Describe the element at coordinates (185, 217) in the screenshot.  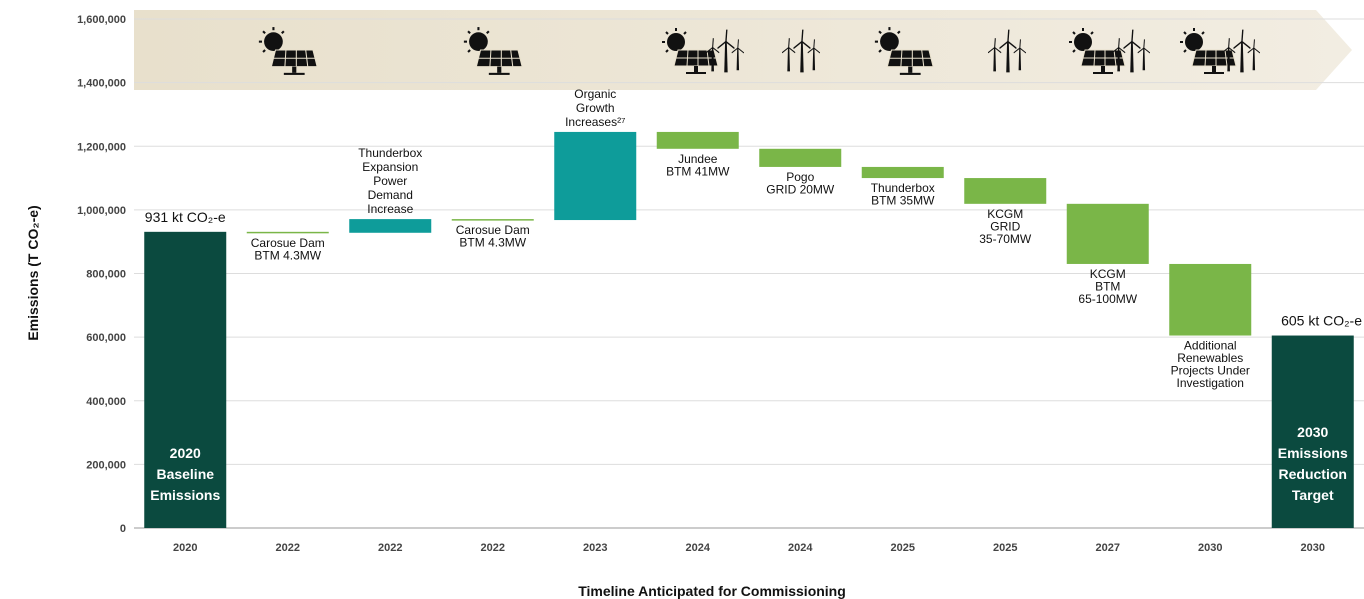
I see `value-label: 931 kt CO₂-e` at that location.